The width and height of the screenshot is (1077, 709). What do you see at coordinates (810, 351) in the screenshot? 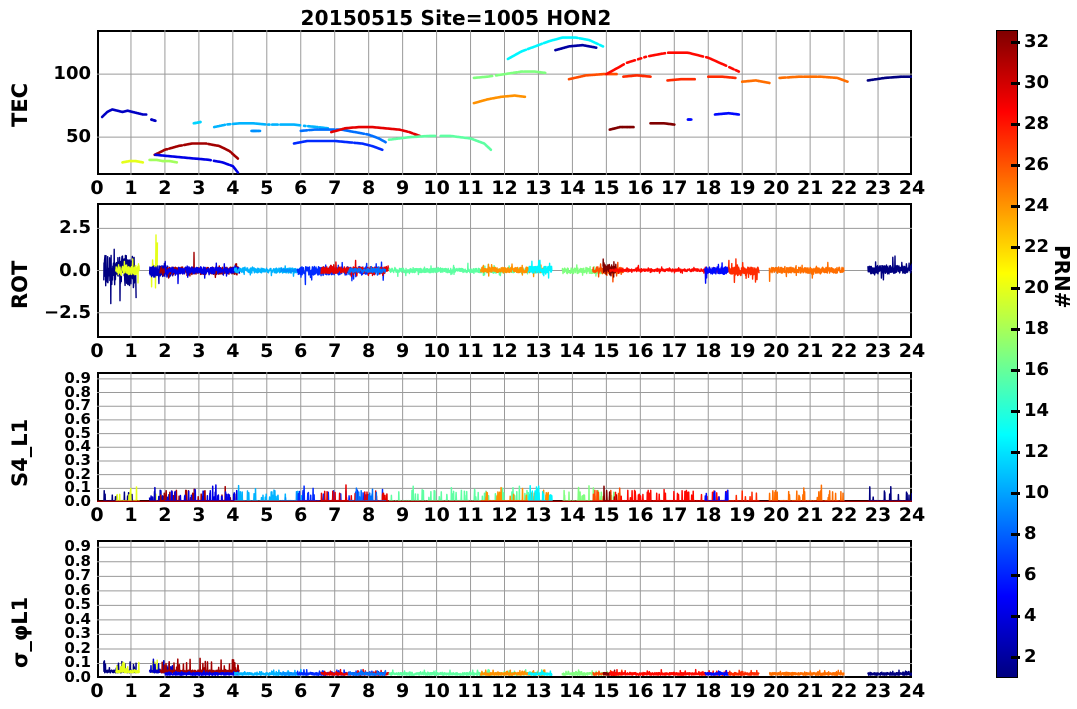
I see `x-tick-label-rot: 21` at bounding box center [810, 351].